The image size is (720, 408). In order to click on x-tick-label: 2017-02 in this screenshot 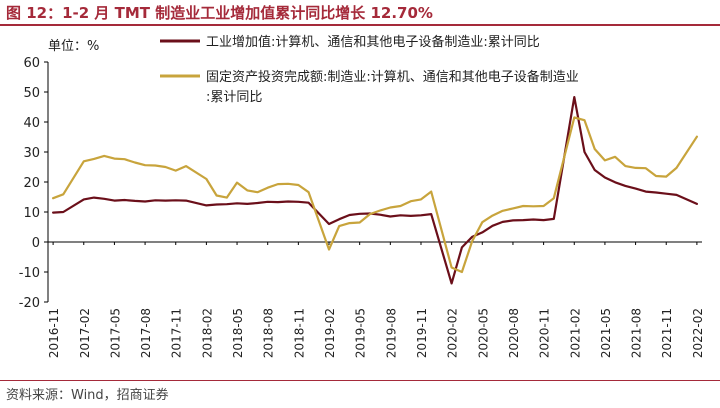, I will do `click(85, 333)`.